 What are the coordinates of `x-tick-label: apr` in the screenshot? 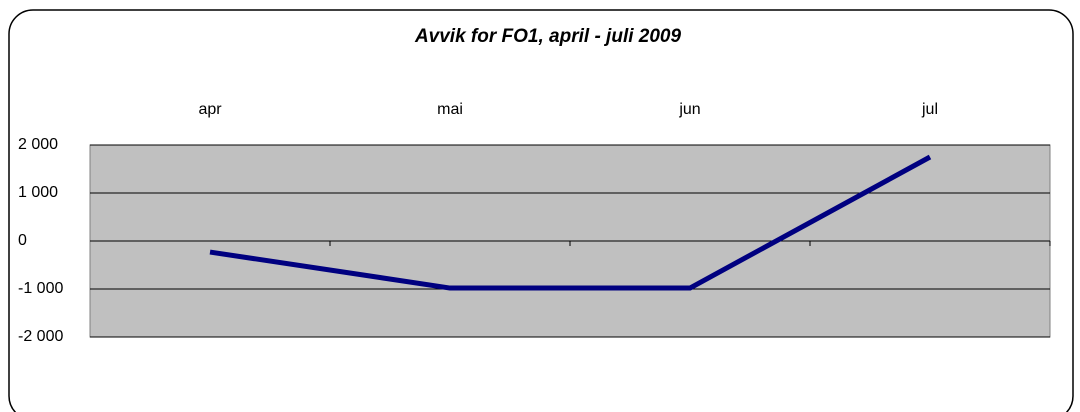 It's located at (210, 109).